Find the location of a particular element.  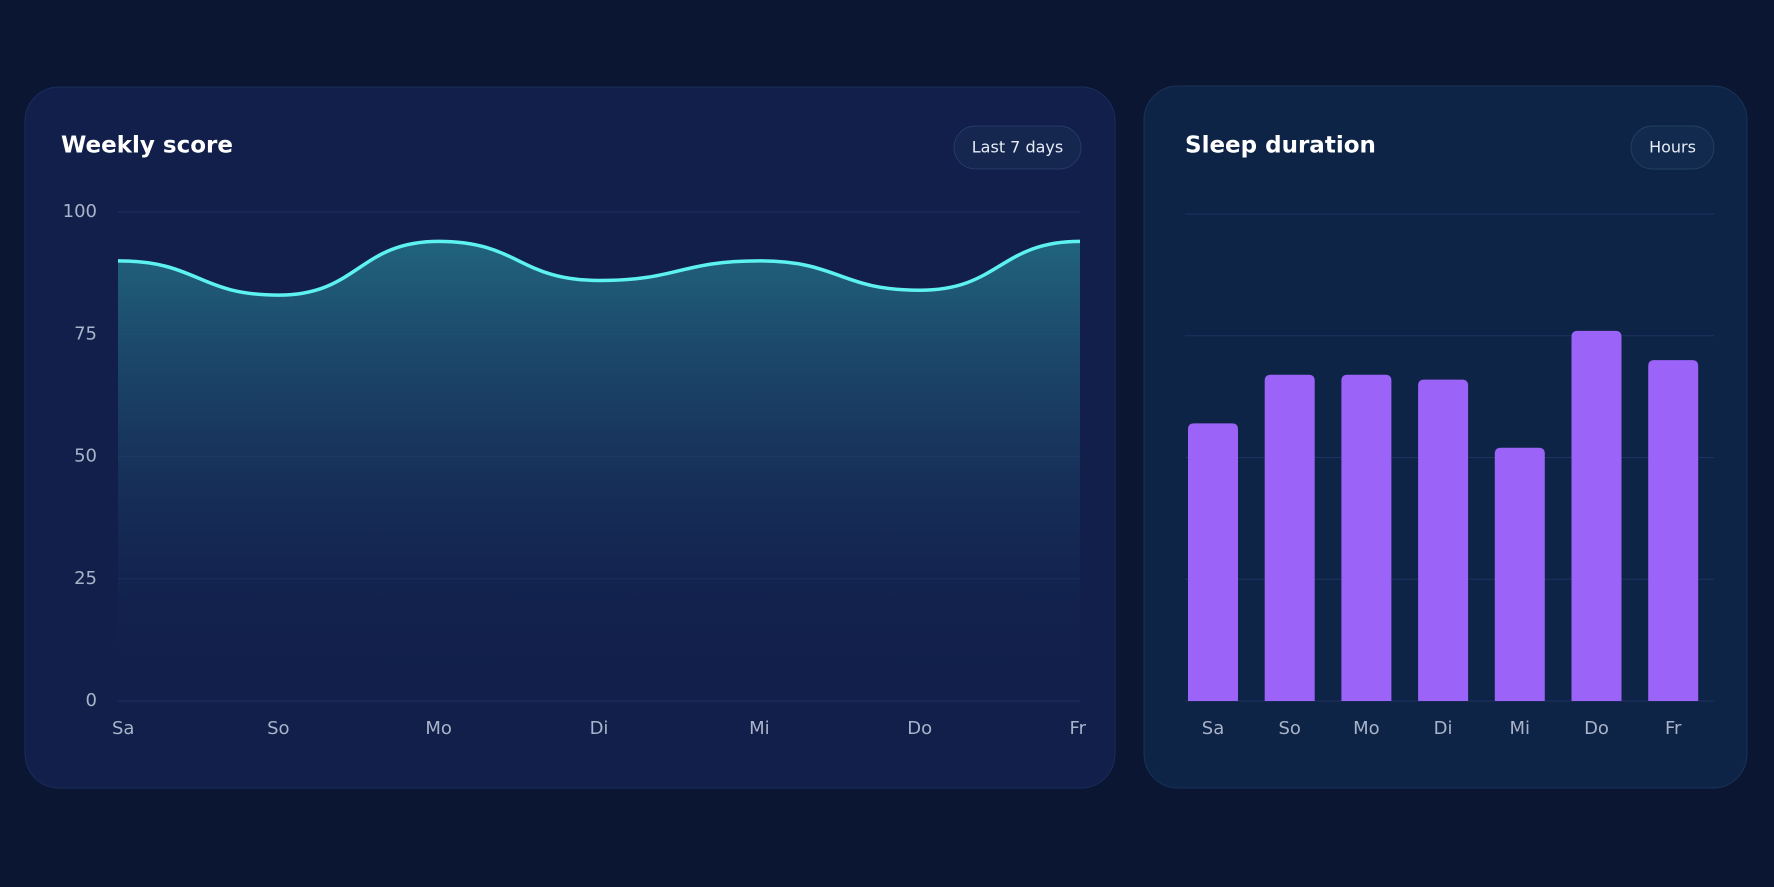

y-tick-label: 100 is located at coordinates (80, 211).